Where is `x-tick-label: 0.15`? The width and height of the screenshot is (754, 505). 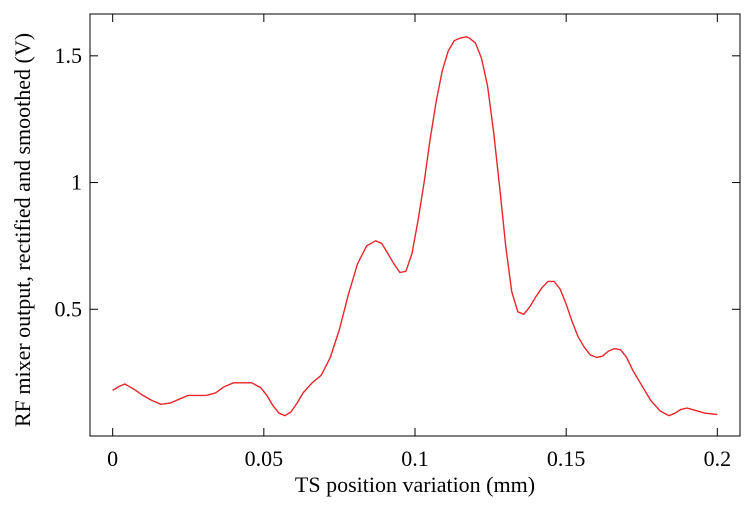 x-tick-label: 0.15 is located at coordinates (566, 458).